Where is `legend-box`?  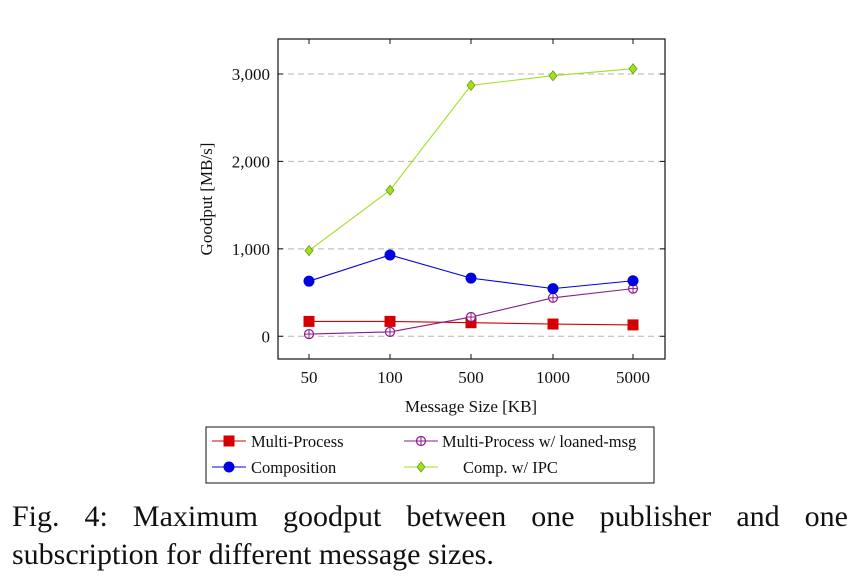 legend-box is located at coordinates (430, 455).